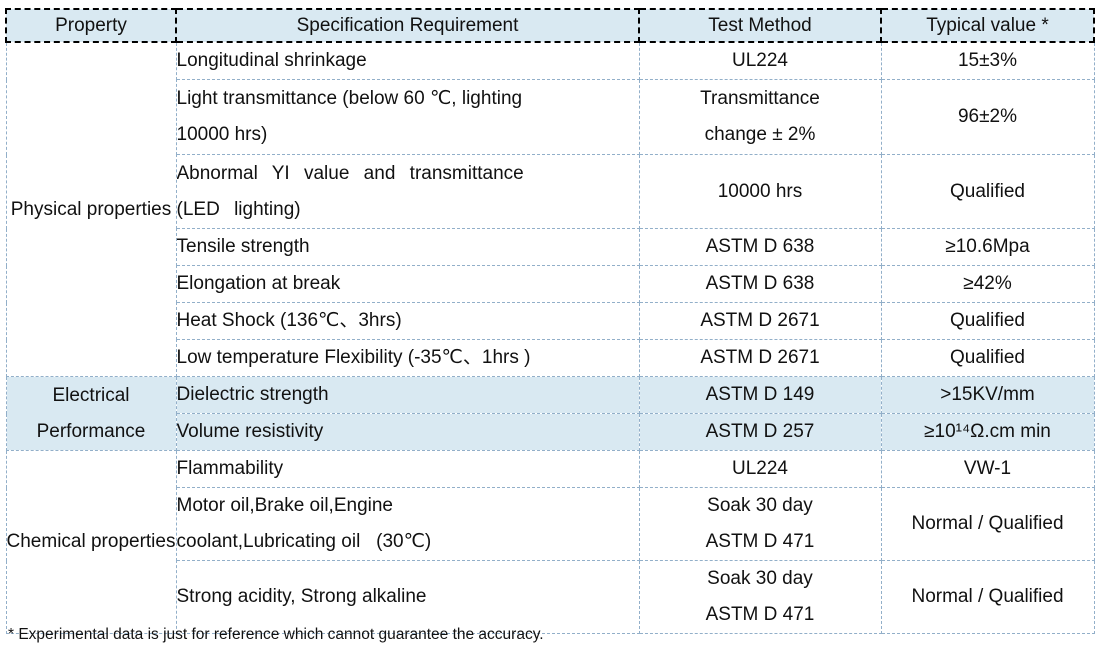 This screenshot has width=1096, height=658. Describe the element at coordinates (987, 432) in the screenshot. I see `cell-value: ≥10¹⁴Ω.cm min` at that location.